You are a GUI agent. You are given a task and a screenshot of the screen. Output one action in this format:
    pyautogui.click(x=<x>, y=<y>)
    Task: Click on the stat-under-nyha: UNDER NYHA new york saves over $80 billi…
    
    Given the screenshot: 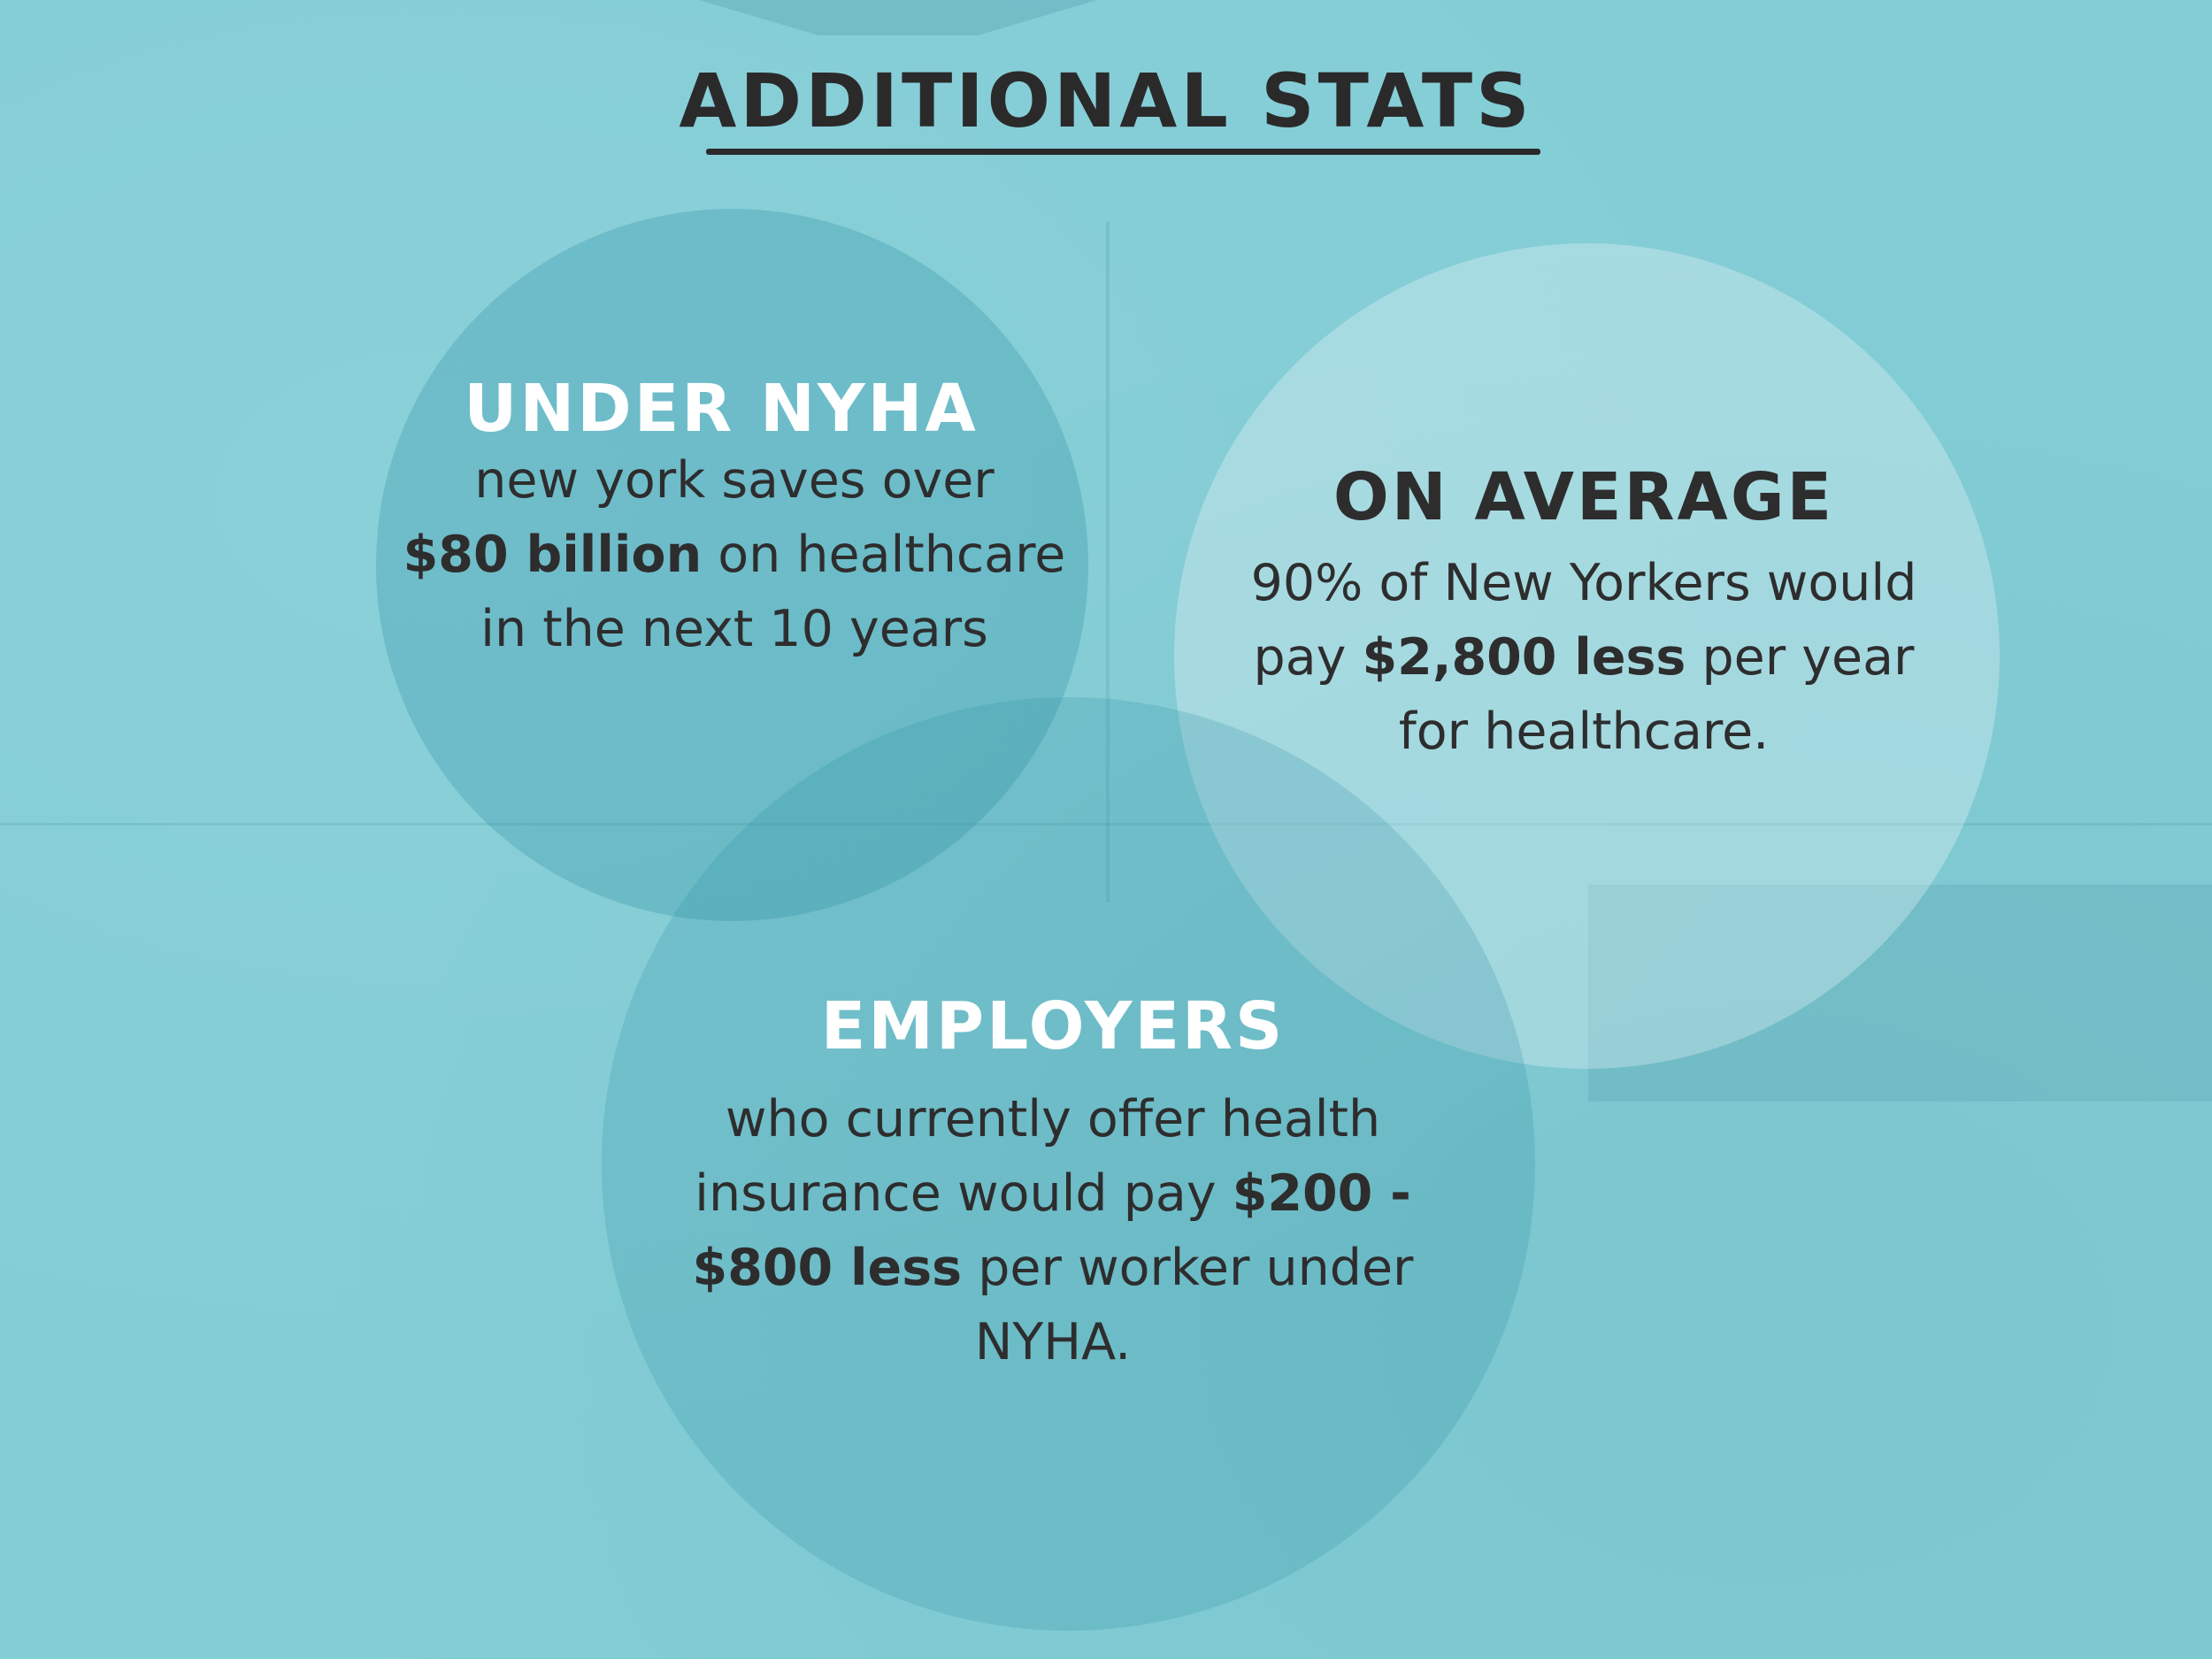 What is the action you would take?
    pyautogui.click(x=735, y=521)
    